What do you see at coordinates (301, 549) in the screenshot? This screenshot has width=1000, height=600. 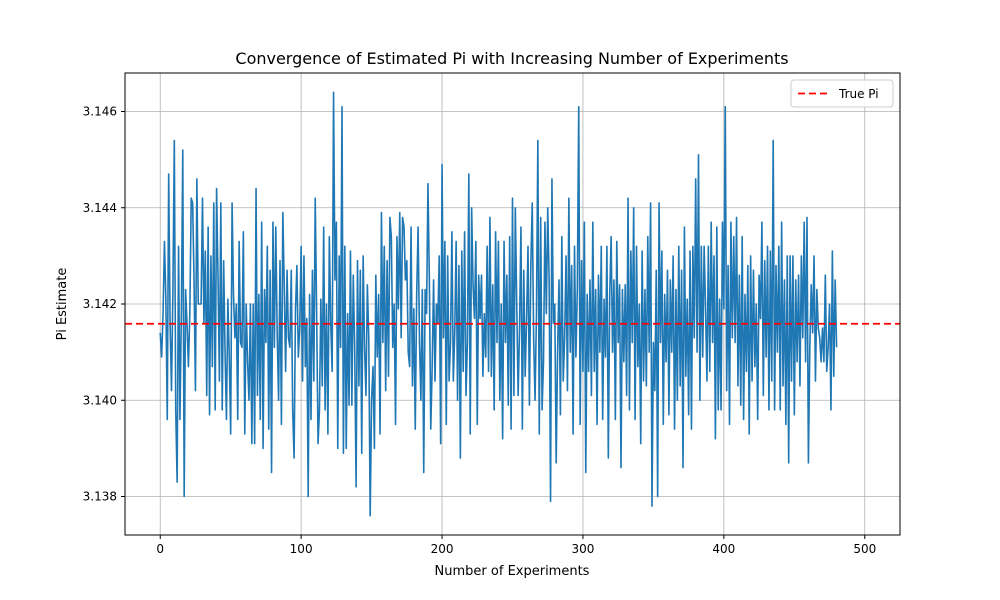 I see `x-tick-label: 100` at bounding box center [301, 549].